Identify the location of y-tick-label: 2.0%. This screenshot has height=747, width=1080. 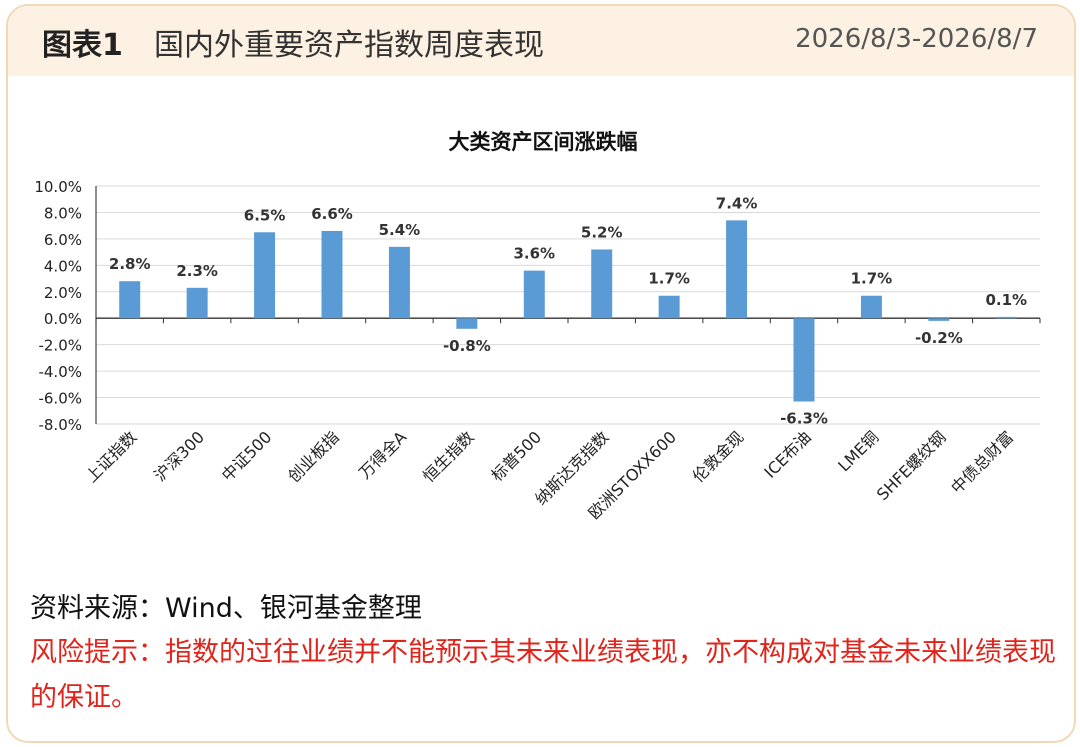
(63, 293).